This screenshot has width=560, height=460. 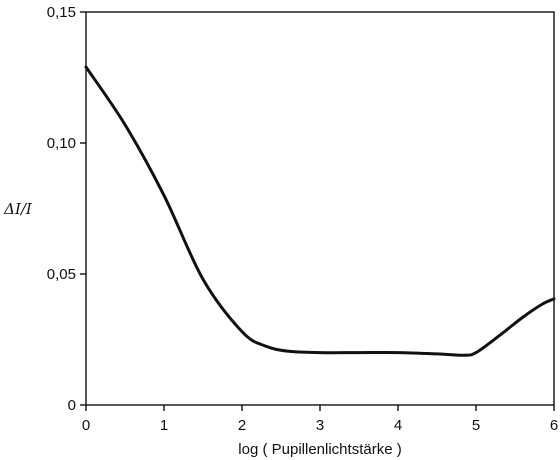 What do you see at coordinates (476, 425) in the screenshot?
I see `x-tick-label: 5` at bounding box center [476, 425].